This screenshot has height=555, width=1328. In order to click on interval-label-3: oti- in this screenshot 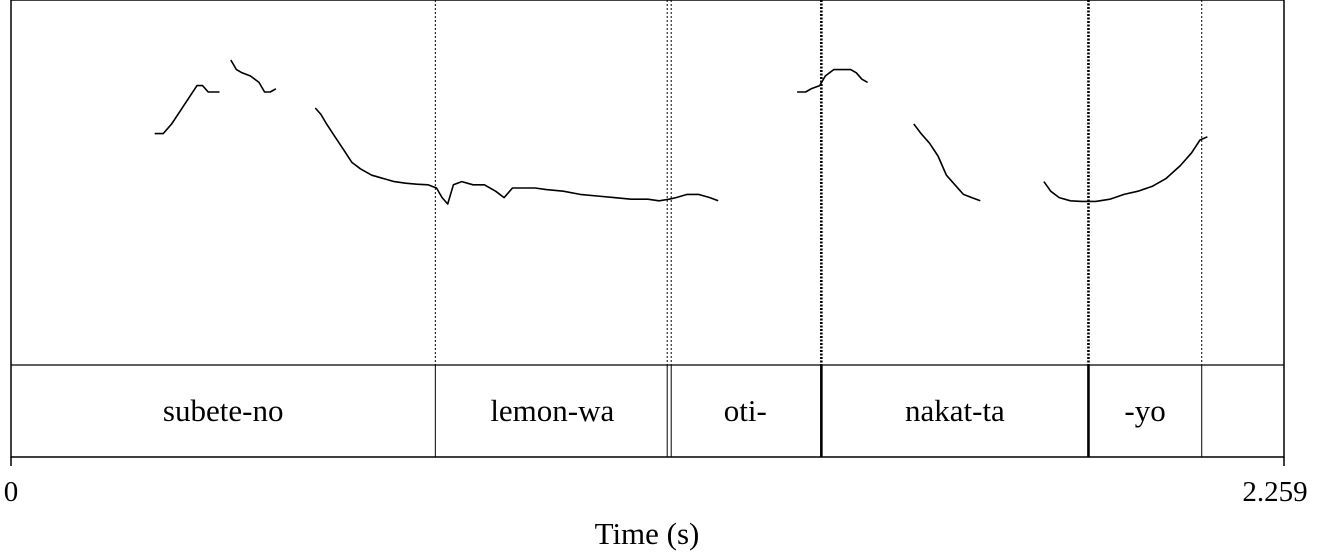, I will do `click(745, 410)`.